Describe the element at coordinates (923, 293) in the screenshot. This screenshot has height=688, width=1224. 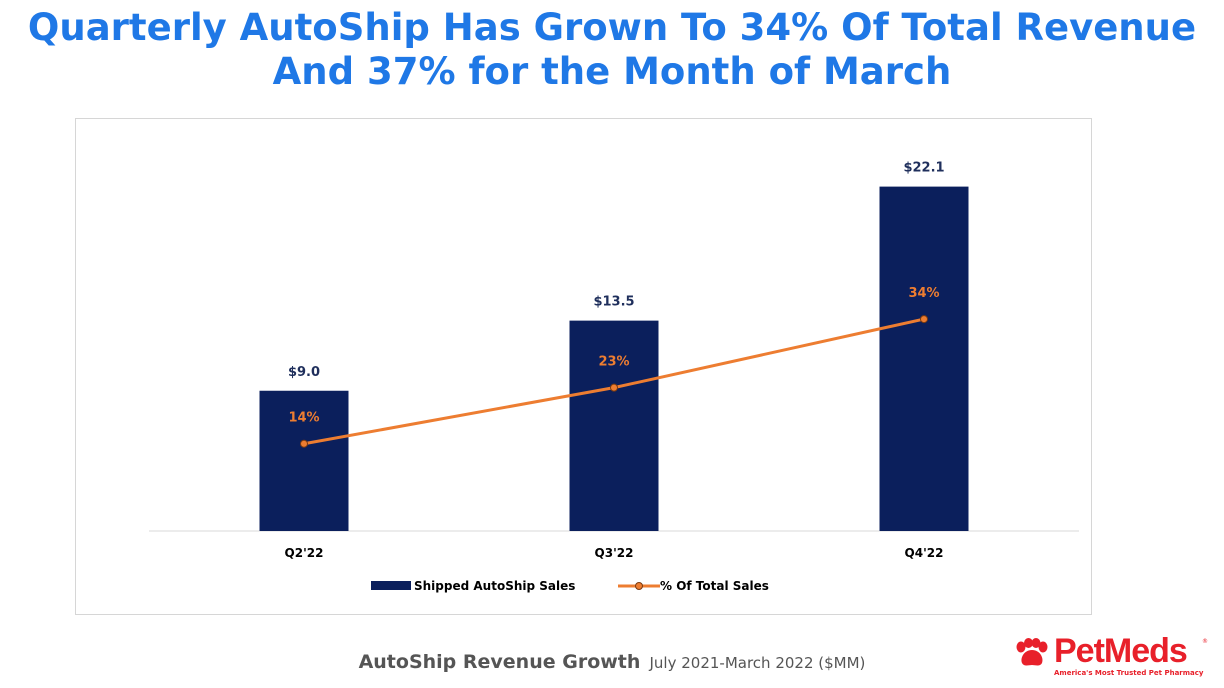
I see `pct-label-2: 34%` at that location.